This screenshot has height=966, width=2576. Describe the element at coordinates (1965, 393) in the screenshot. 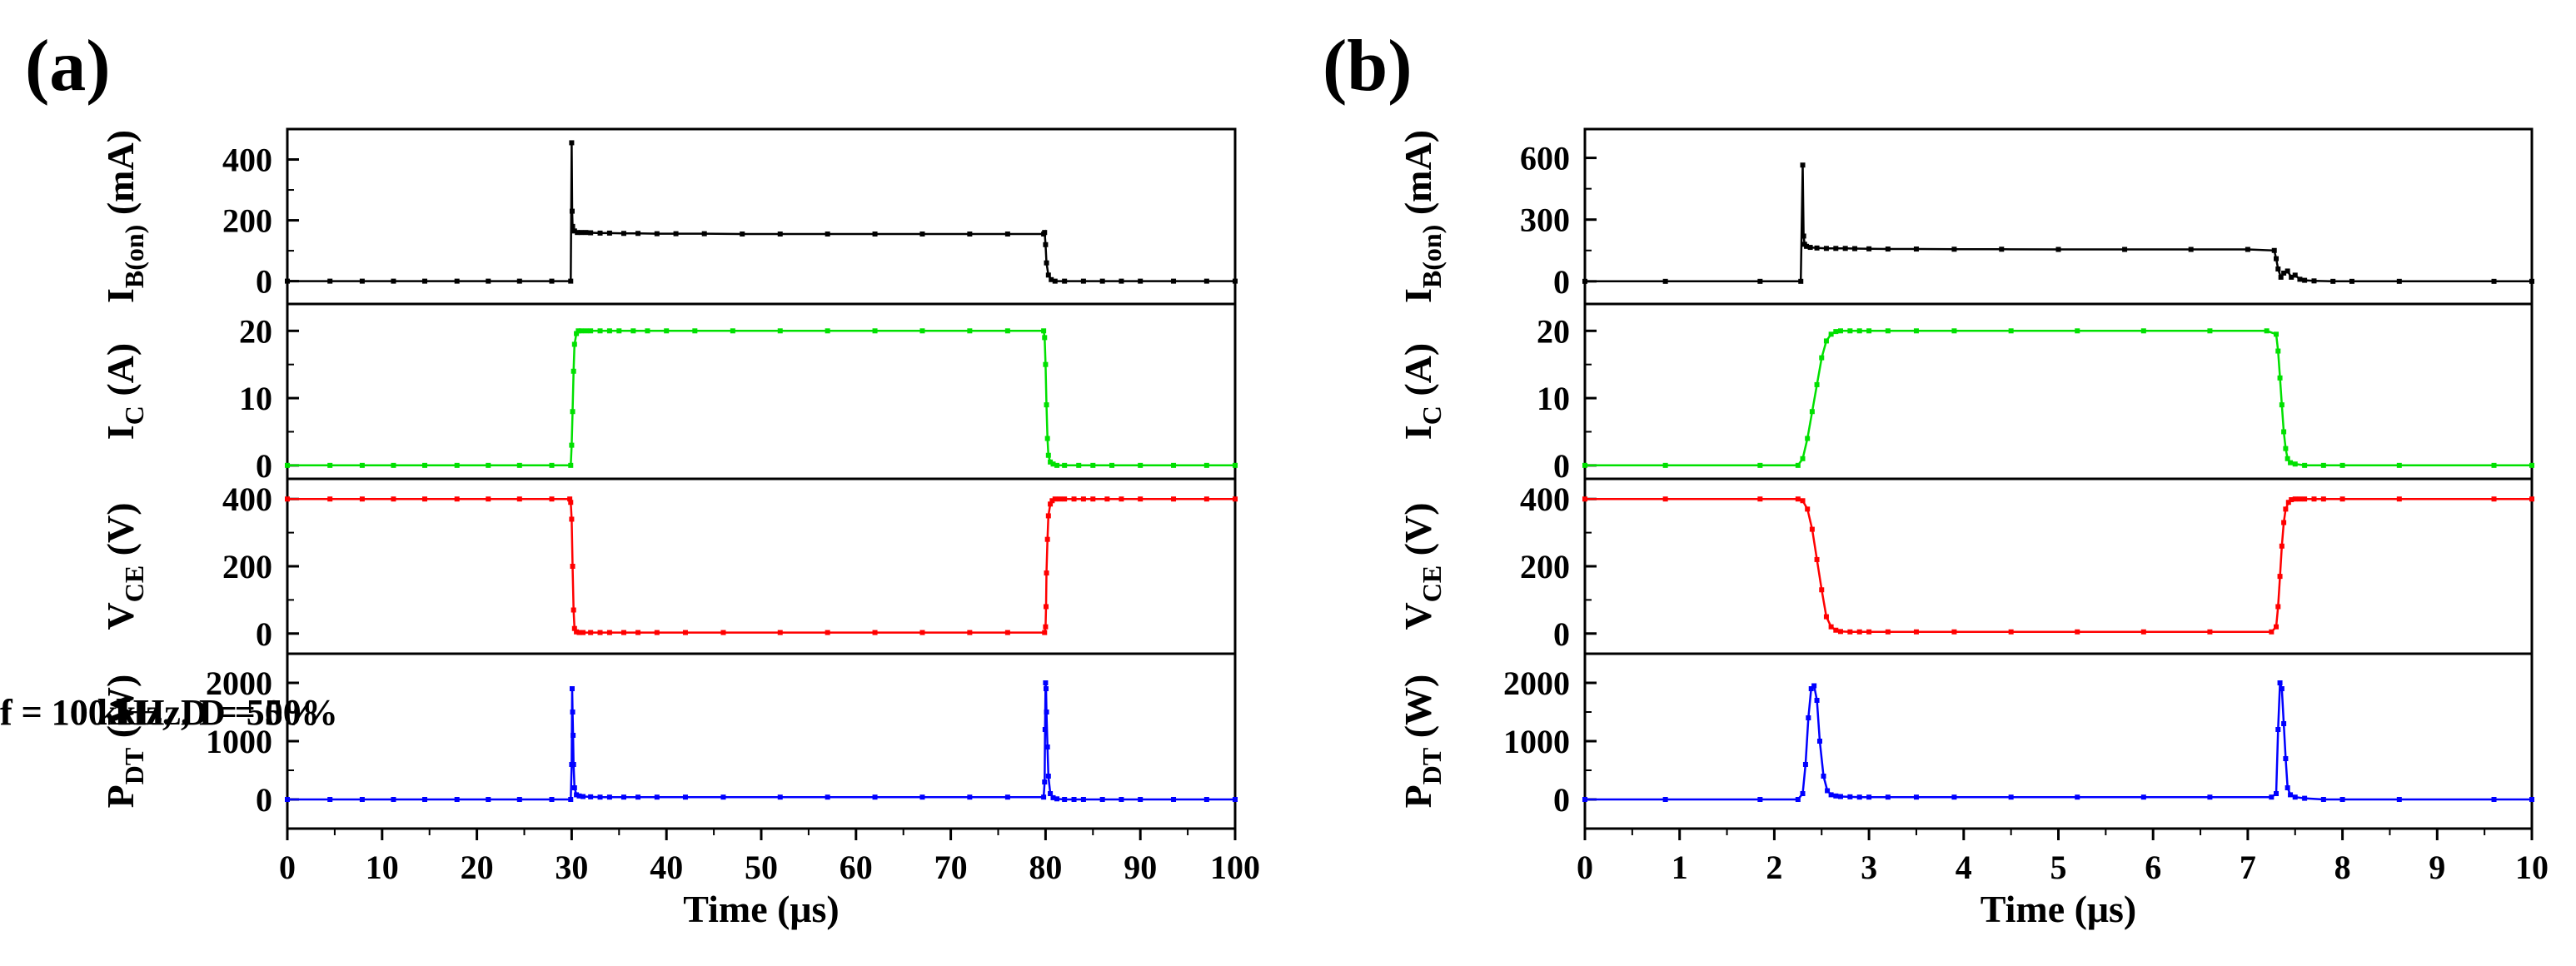

I see `subplot-c: 0 10 20 IC (A)` at that location.